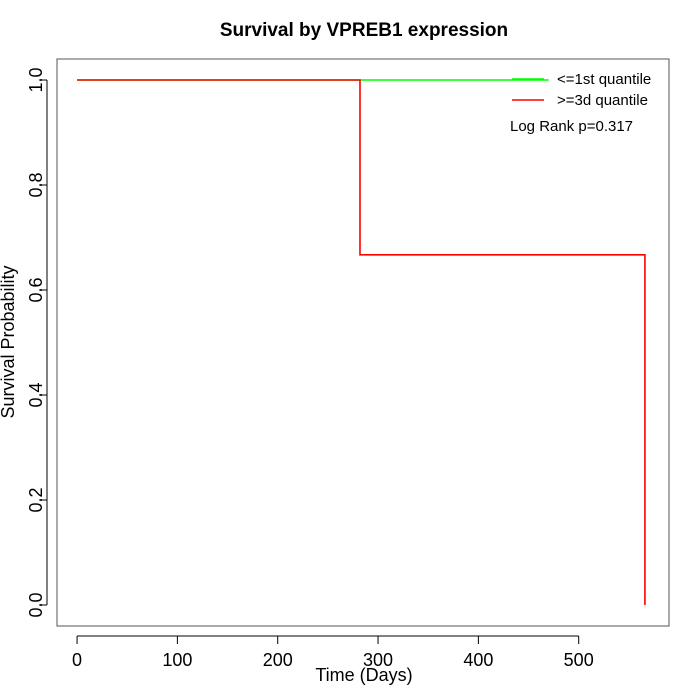  What do you see at coordinates (571, 126) in the screenshot?
I see `log-rank-annotation: Log Rank p=0.317` at bounding box center [571, 126].